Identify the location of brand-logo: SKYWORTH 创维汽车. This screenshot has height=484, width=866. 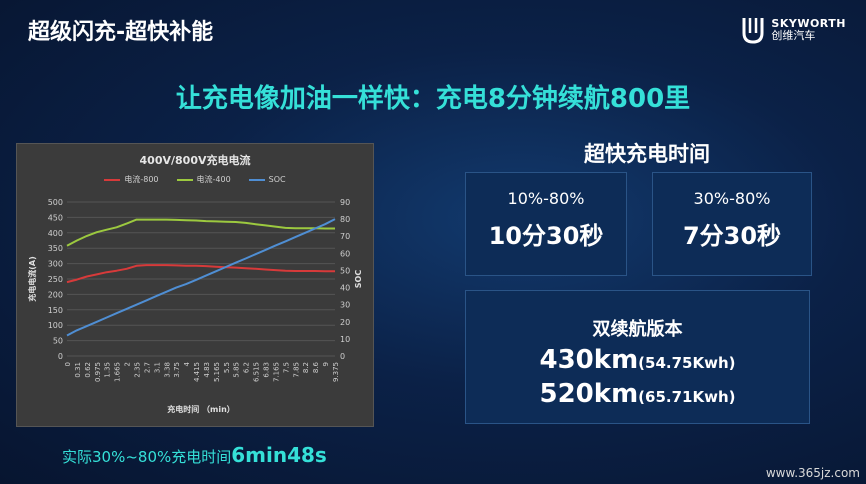
(793, 30).